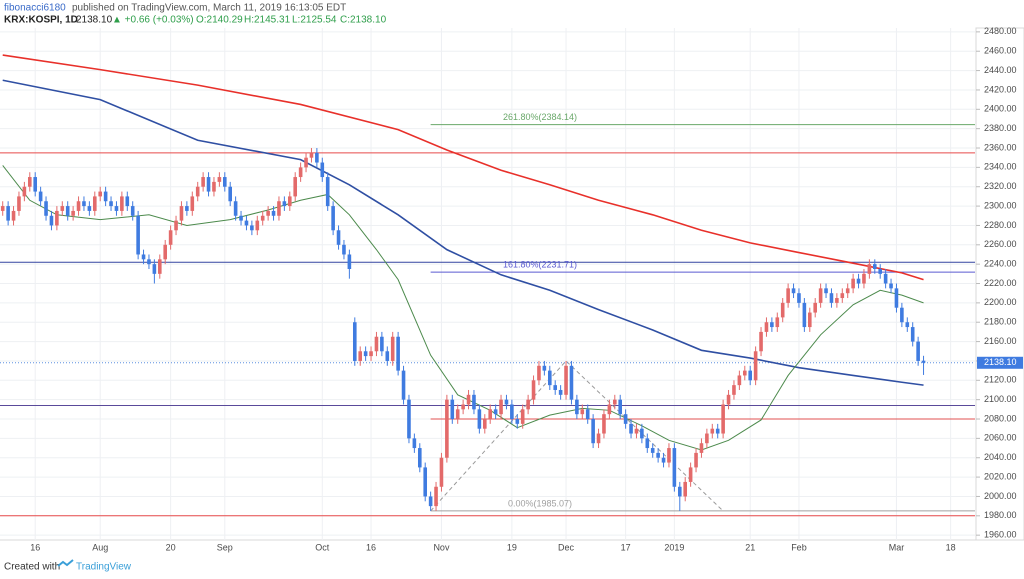 The width and height of the screenshot is (1024, 579). What do you see at coordinates (363, 20) in the screenshot?
I see `ohlc-item: C:2138.10` at bounding box center [363, 20].